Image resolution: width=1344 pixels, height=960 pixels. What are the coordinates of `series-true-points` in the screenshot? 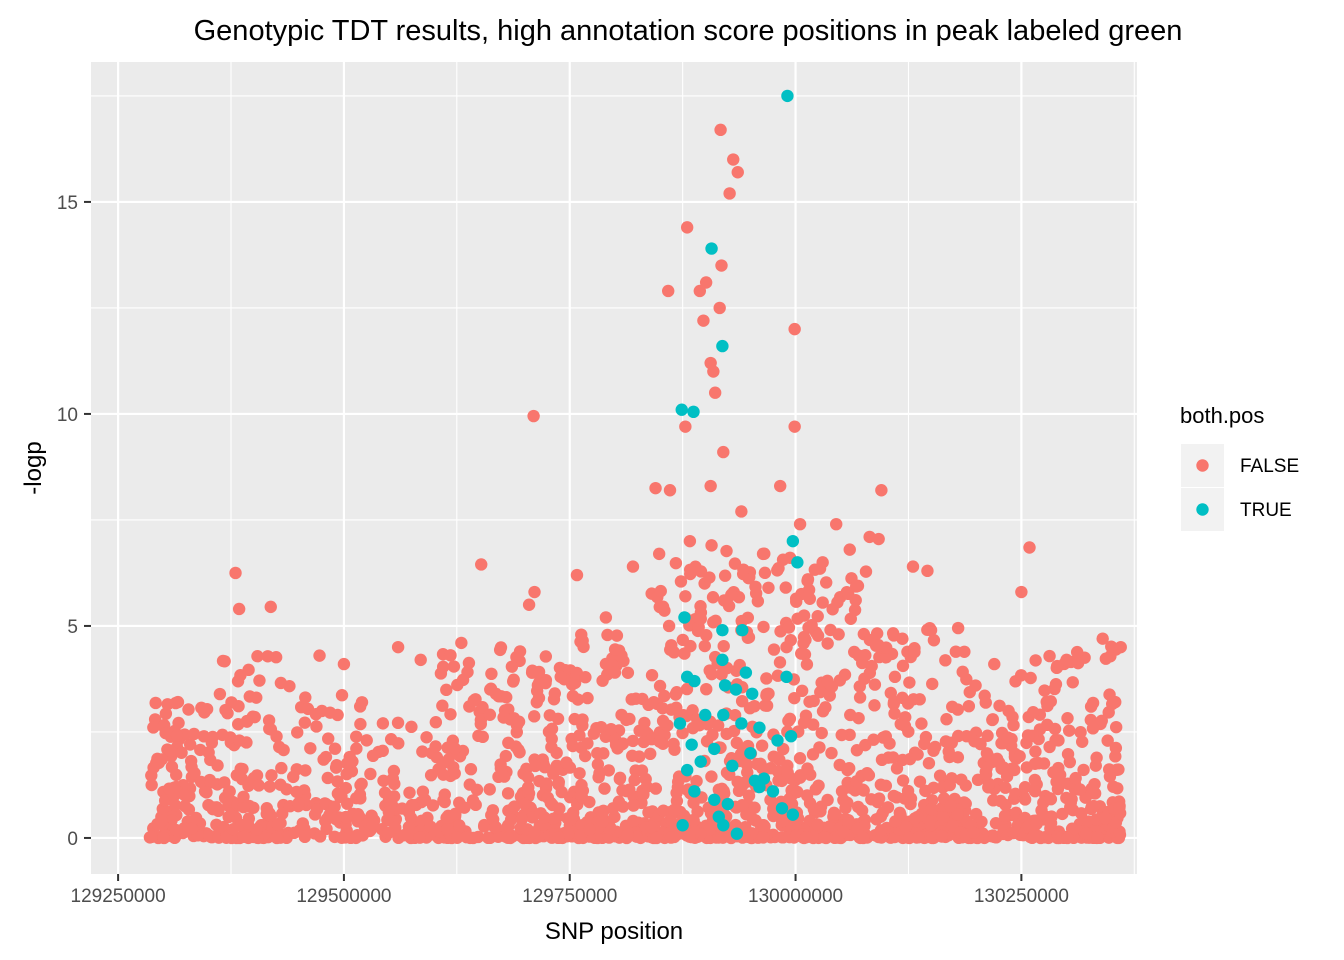 It's located at (738, 464).